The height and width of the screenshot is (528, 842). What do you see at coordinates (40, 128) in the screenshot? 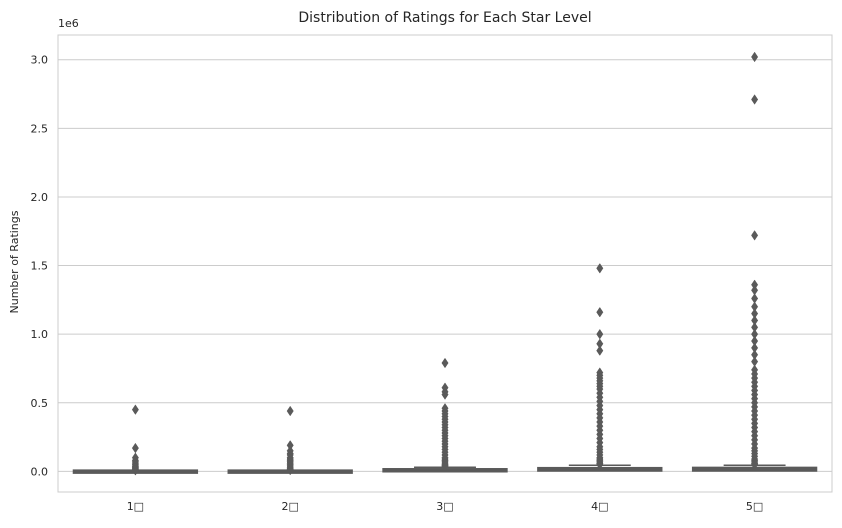
I see `y-tick-label: 2.5` at bounding box center [40, 128].